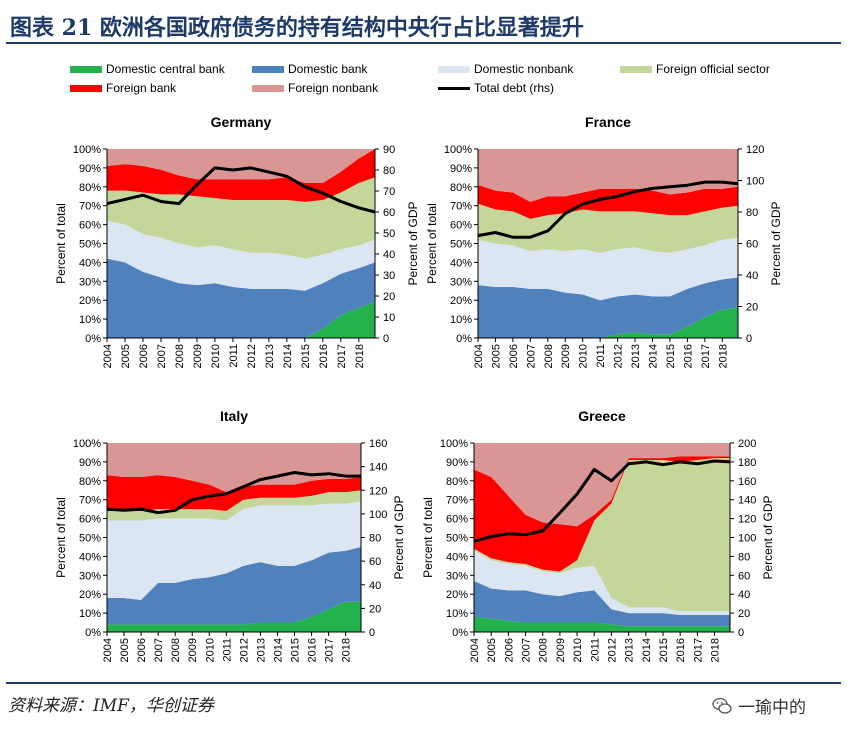 This screenshot has height=742, width=847. Describe the element at coordinates (423, 683) in the screenshot. I see `footer-rule` at that location.